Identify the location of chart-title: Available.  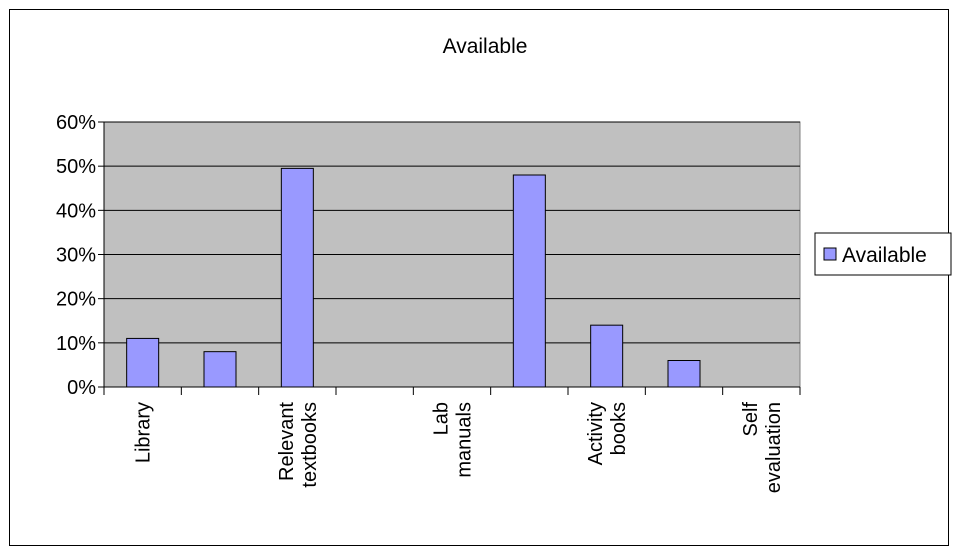
(485, 46).